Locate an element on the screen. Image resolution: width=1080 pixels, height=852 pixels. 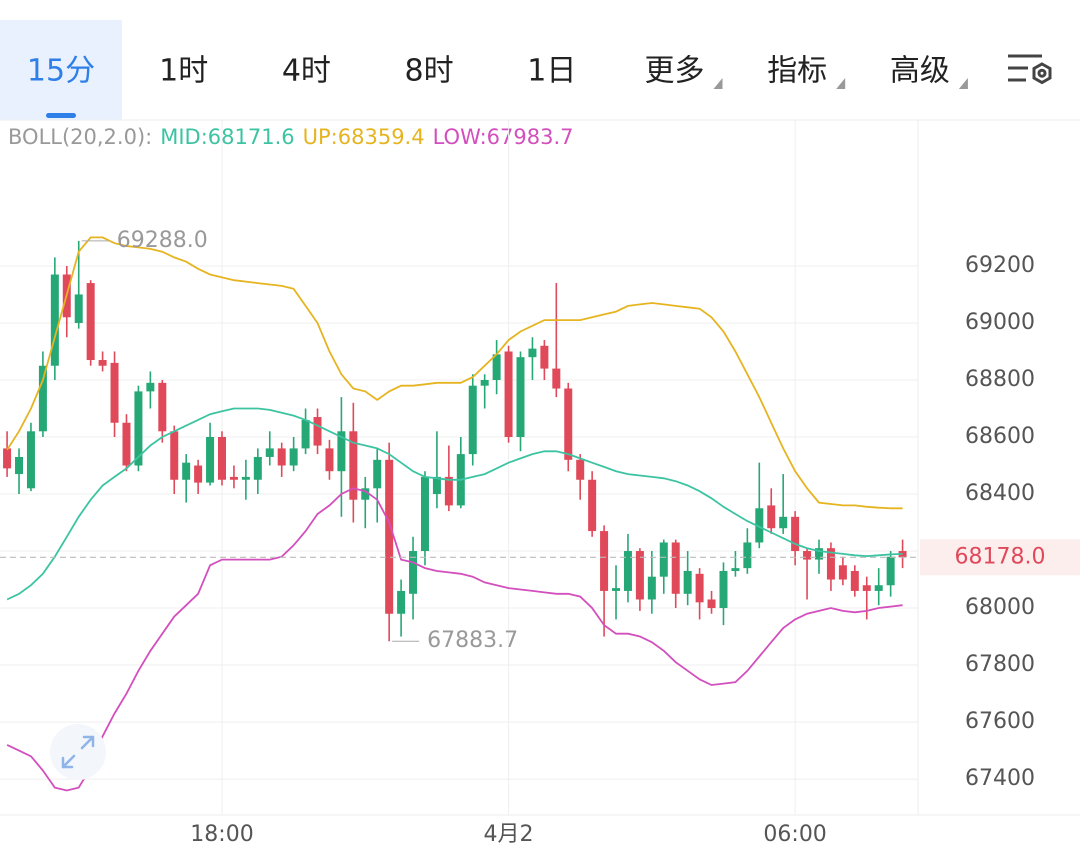
marker-label: 67883.7 is located at coordinates (472, 640).